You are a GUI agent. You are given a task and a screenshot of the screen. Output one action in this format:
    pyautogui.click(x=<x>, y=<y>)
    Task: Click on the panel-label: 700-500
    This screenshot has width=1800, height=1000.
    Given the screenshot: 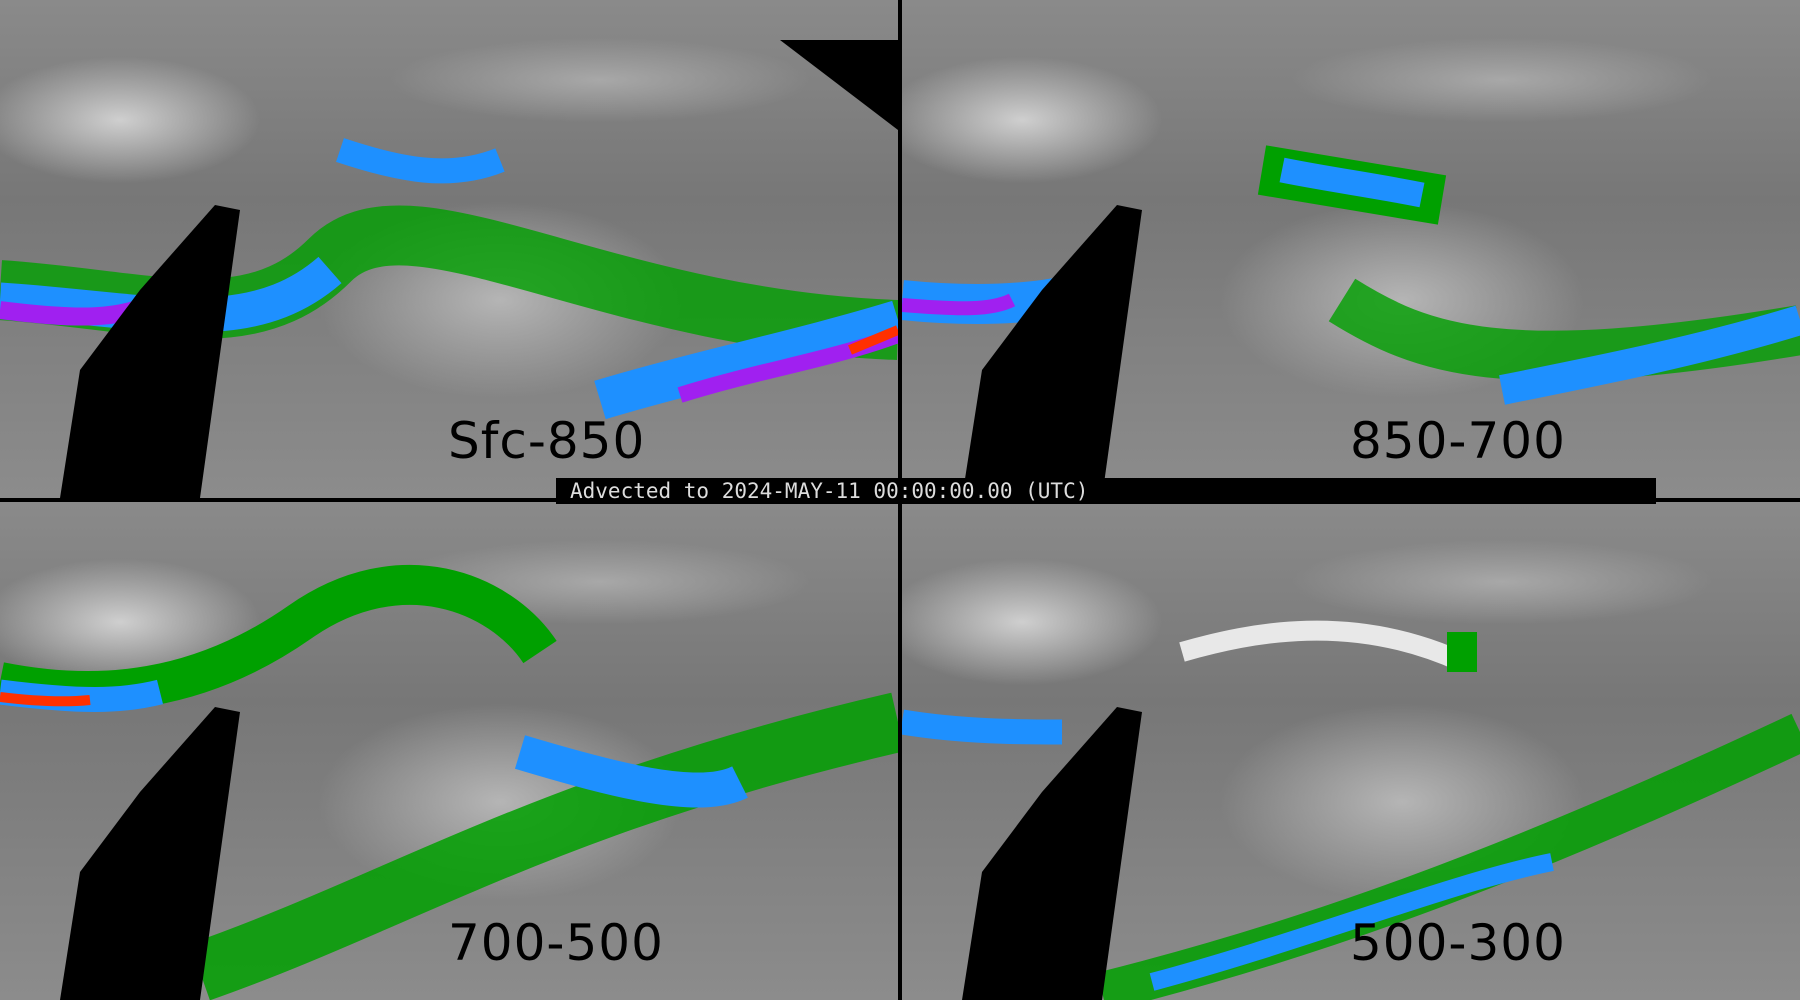 What is the action you would take?
    pyautogui.click(x=556, y=943)
    